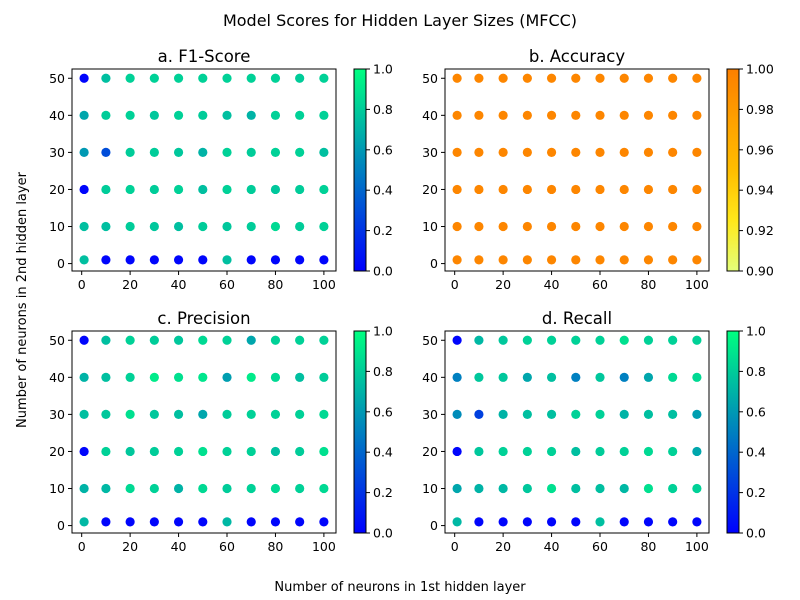 The image size is (800, 600). I want to click on colorbar-tick-label: 0.90, so click(760, 271).